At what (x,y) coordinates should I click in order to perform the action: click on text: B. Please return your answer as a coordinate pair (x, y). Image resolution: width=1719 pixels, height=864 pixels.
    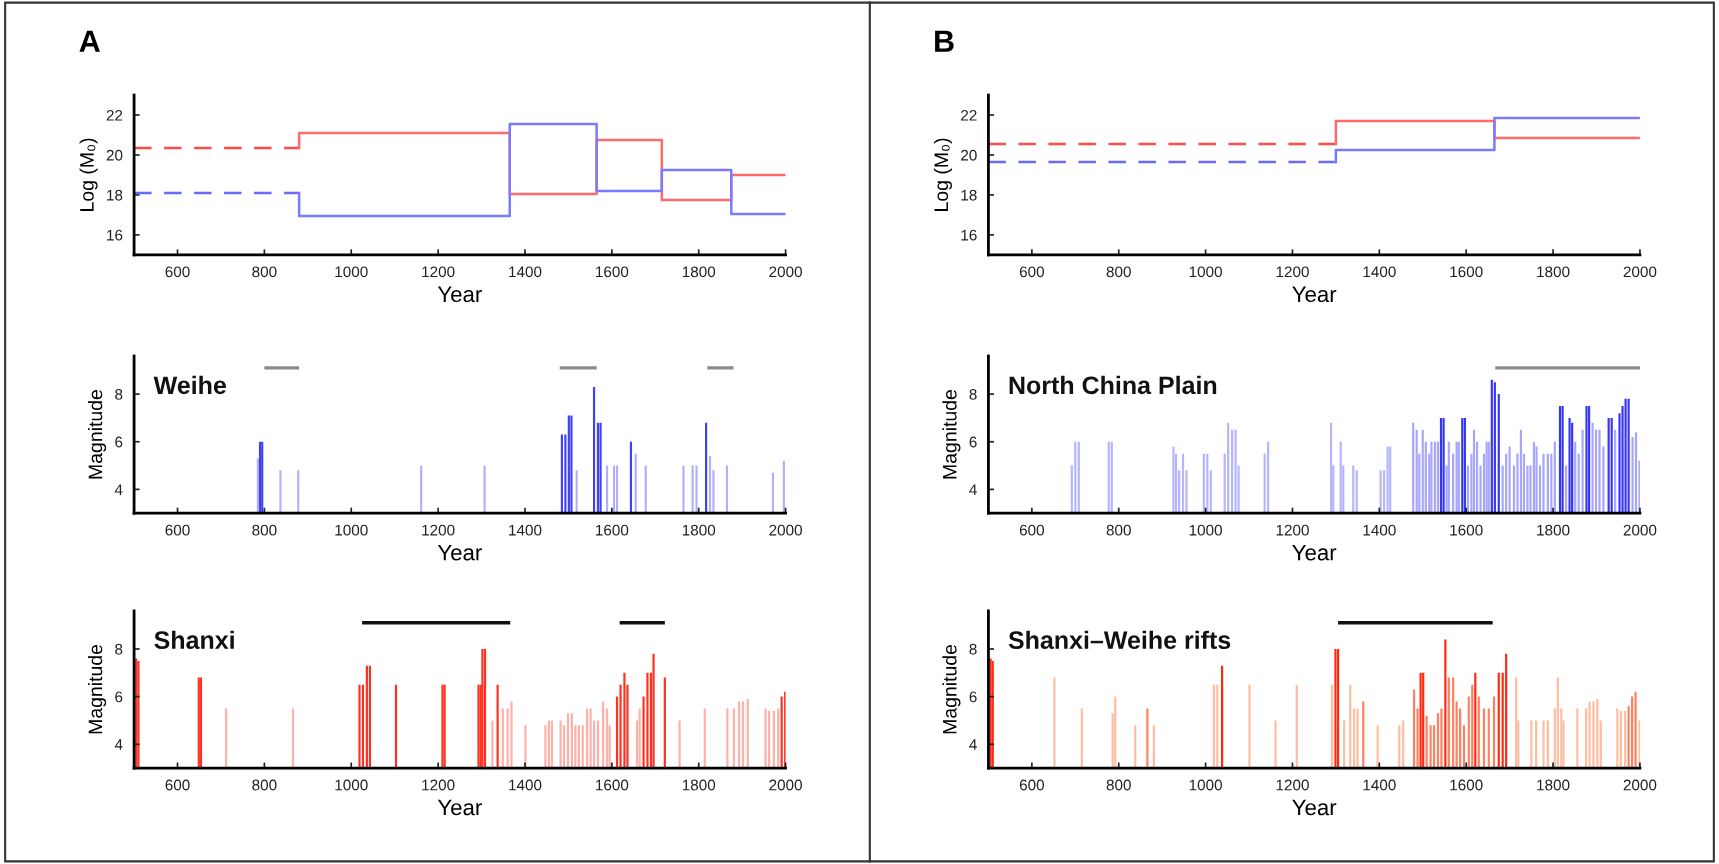
    Looking at the image, I should click on (944, 41).